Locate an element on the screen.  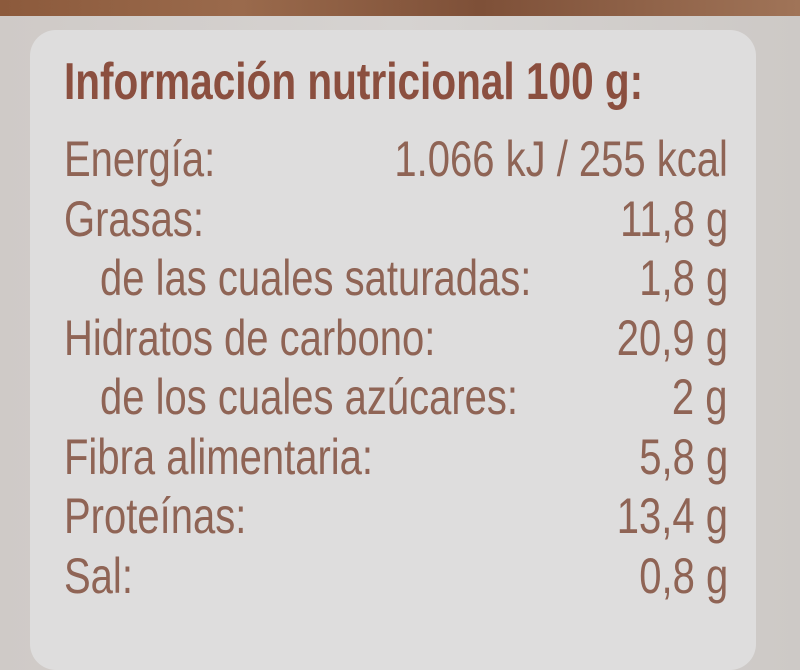
nutrition-row: Energía: 1.066 kJ / 255 kcal is located at coordinates (400, 160).